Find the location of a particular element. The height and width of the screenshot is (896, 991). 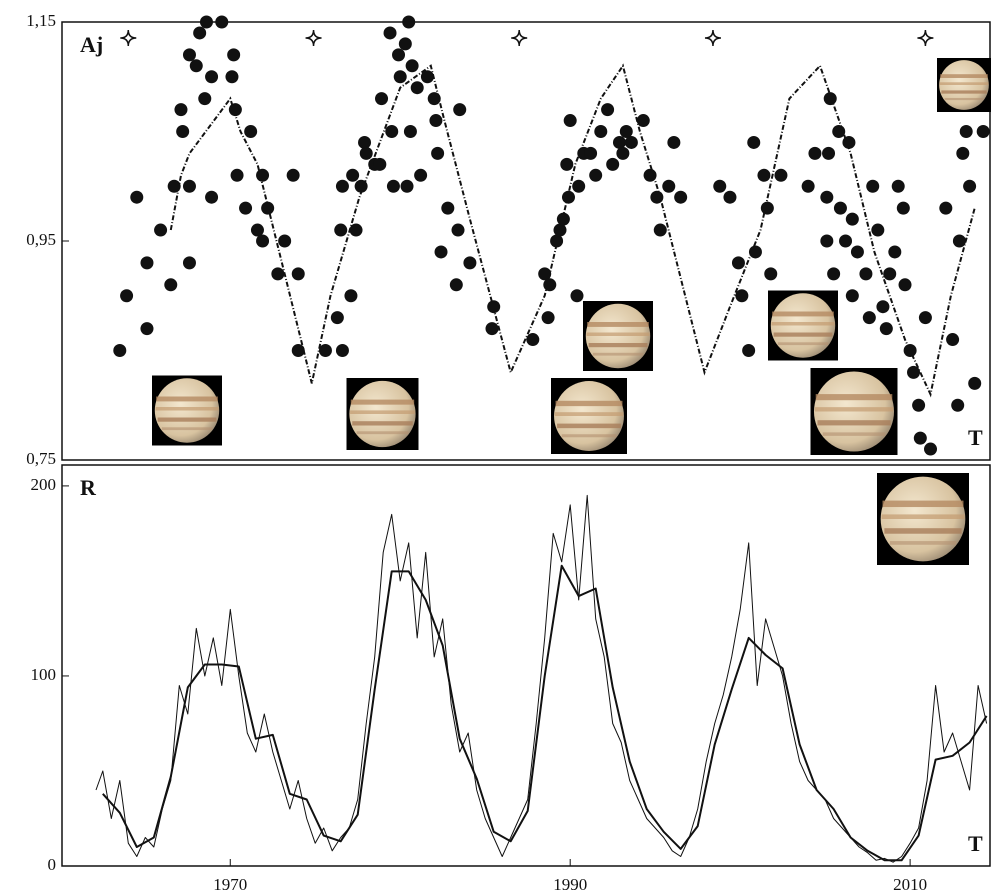

y-tick-label: 1,15 is located at coordinates (41, 20).